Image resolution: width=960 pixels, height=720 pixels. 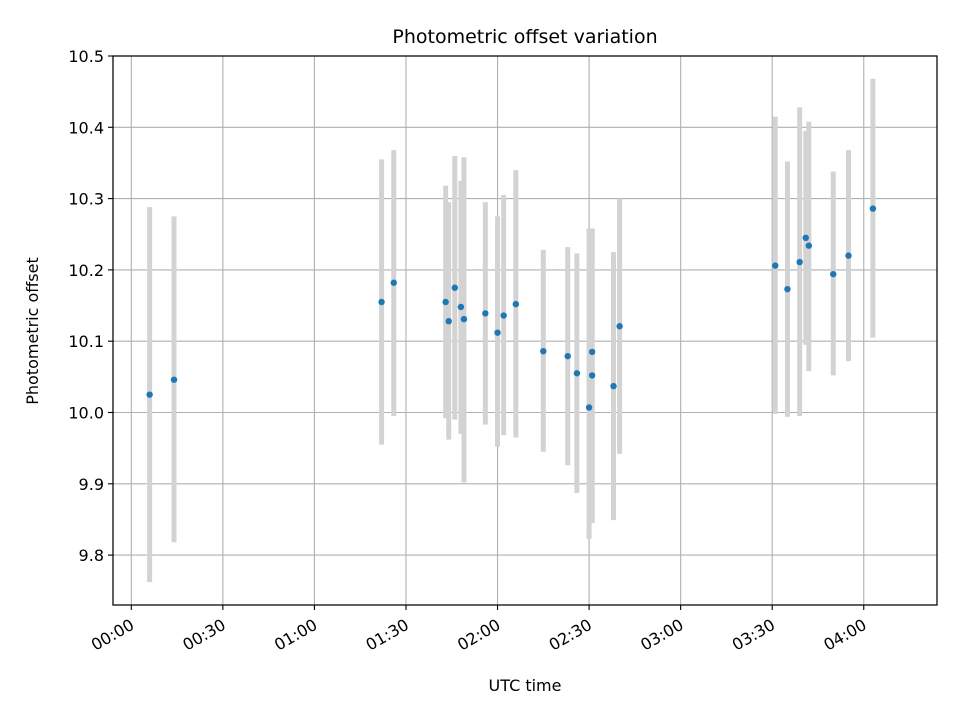 What do you see at coordinates (32, 331) in the screenshot?
I see `y-axis-title: Photometric offset` at bounding box center [32, 331].